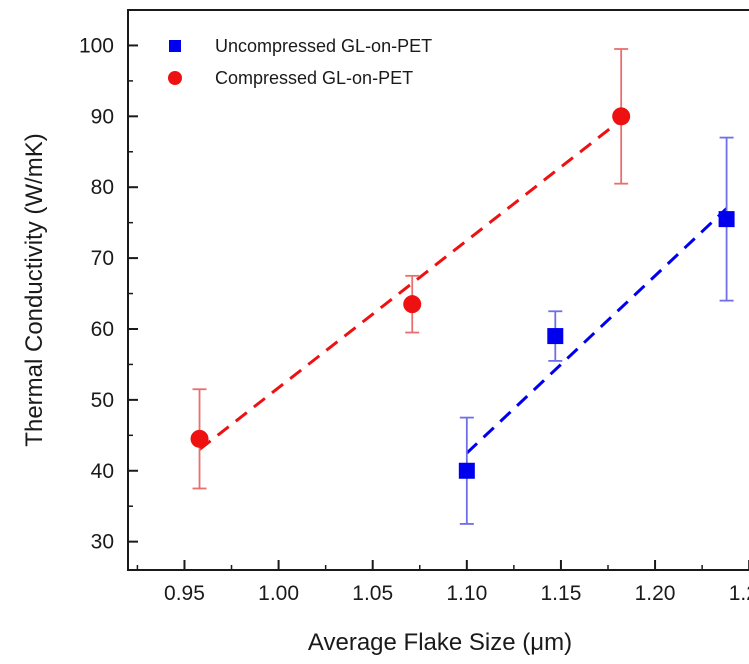 This screenshot has height=664, width=749. Describe the element at coordinates (102, 258) in the screenshot. I see `y-tick-label: 70` at that location.